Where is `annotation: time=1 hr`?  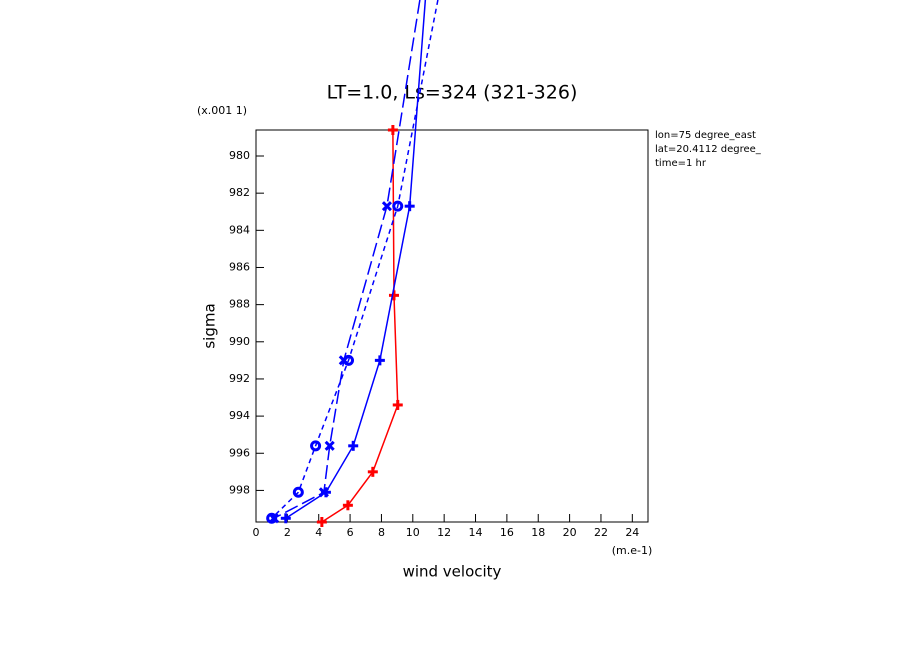 annotation: time=1 hr is located at coordinates (681, 163).